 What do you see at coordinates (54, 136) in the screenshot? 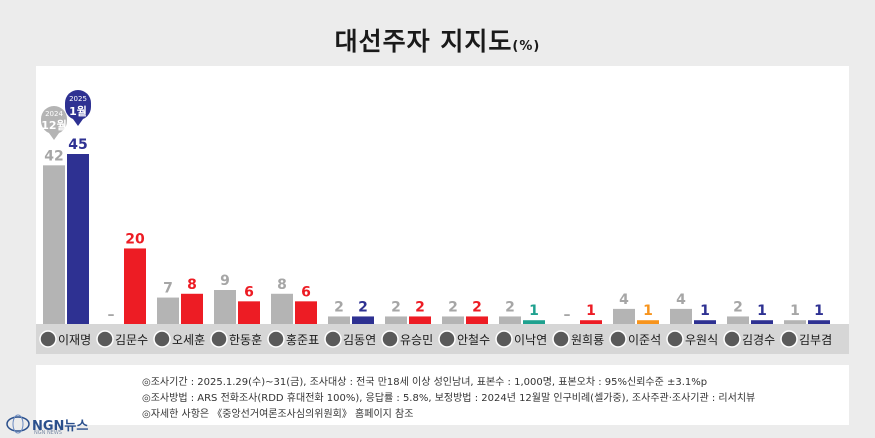
I see `period-marker-prev-pointer` at bounding box center [54, 136].